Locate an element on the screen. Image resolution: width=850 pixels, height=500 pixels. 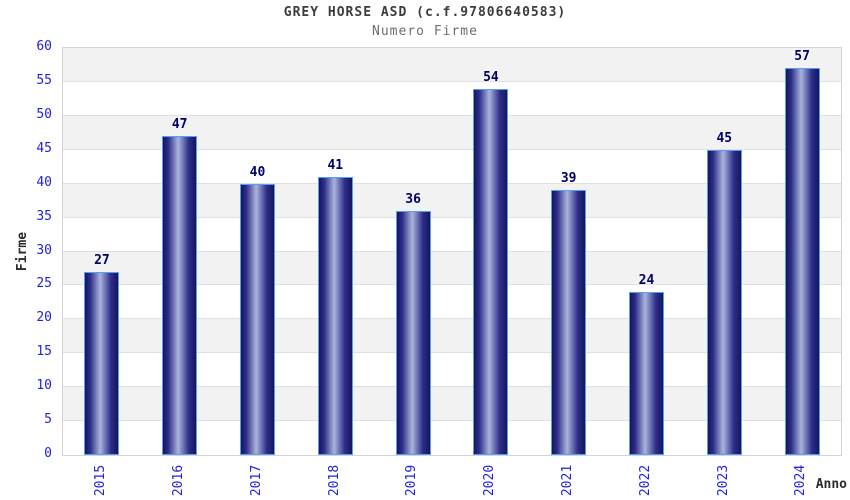
y-tick-label: 0 is located at coordinates (48, 453).